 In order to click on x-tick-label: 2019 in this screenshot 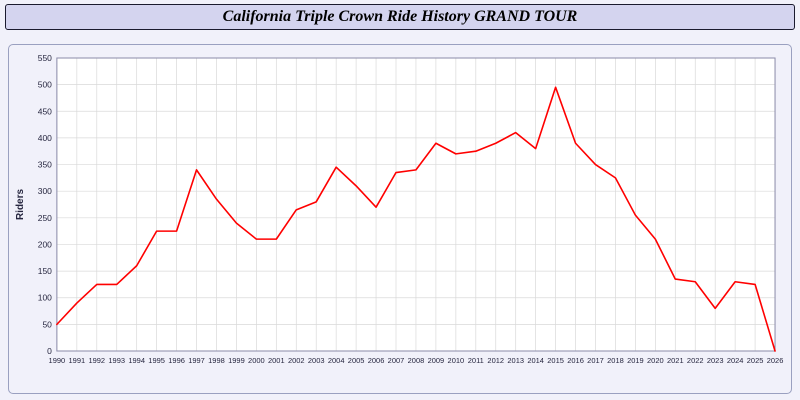, I will do `click(635, 360)`.